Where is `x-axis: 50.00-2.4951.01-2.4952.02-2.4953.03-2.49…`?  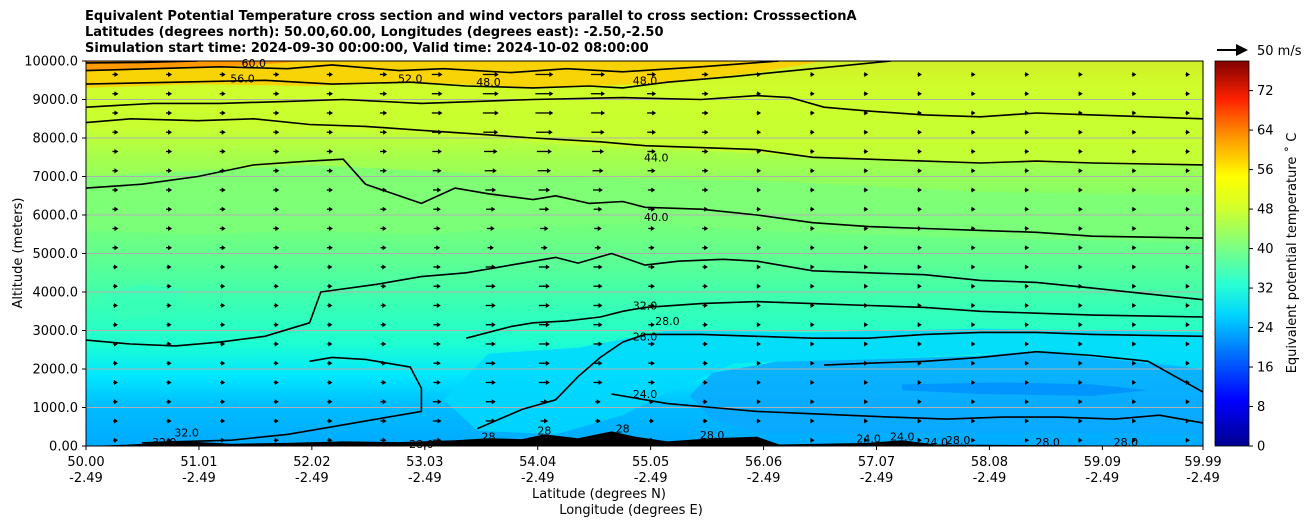
x-axis: 50.00-2.4951.01-2.4952.02-2.4953.03-2.49… is located at coordinates (644, 466).